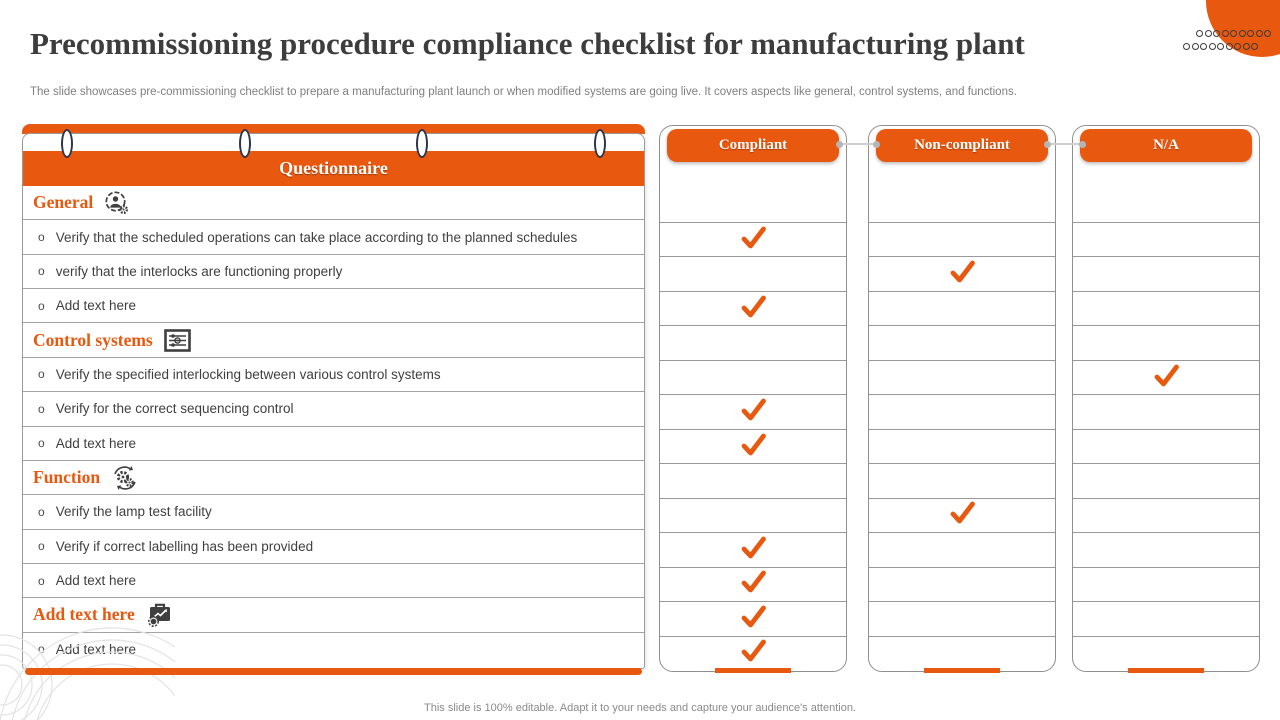 This screenshot has width=1280, height=720. What do you see at coordinates (87, 673) in the screenshot?
I see `corner-arcs-decoration` at bounding box center [87, 673].